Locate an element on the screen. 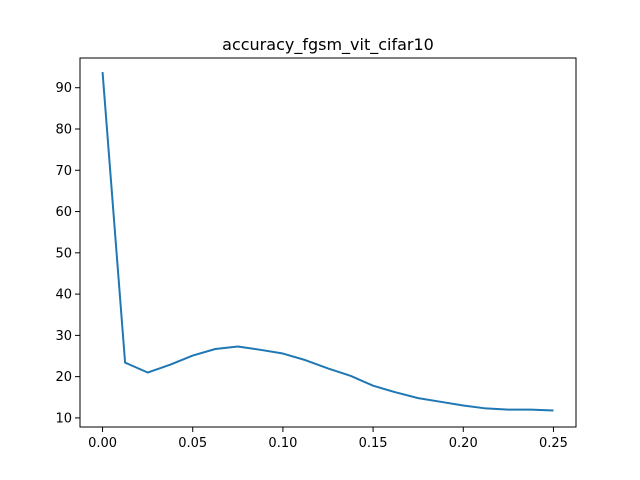  y-tick-label: 90 is located at coordinates (63, 88).